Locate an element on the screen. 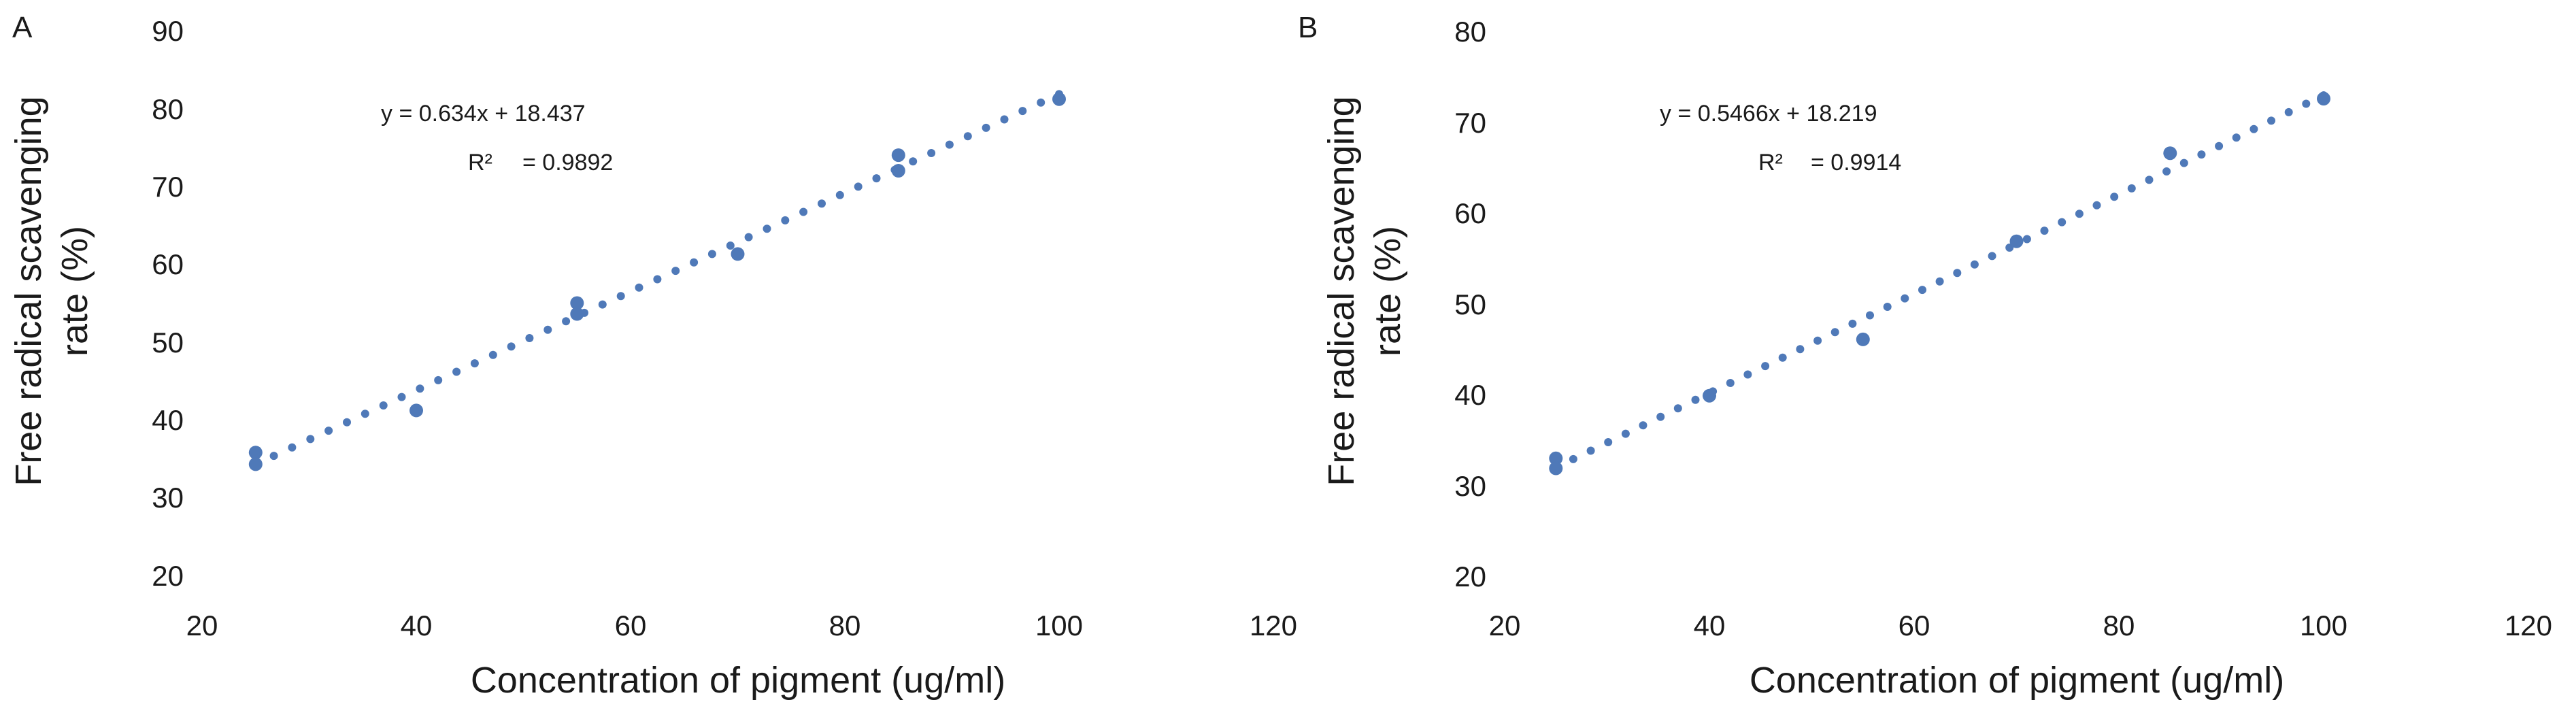 This screenshot has height=717, width=2576. x-tick-label: 80 is located at coordinates (2119, 625).